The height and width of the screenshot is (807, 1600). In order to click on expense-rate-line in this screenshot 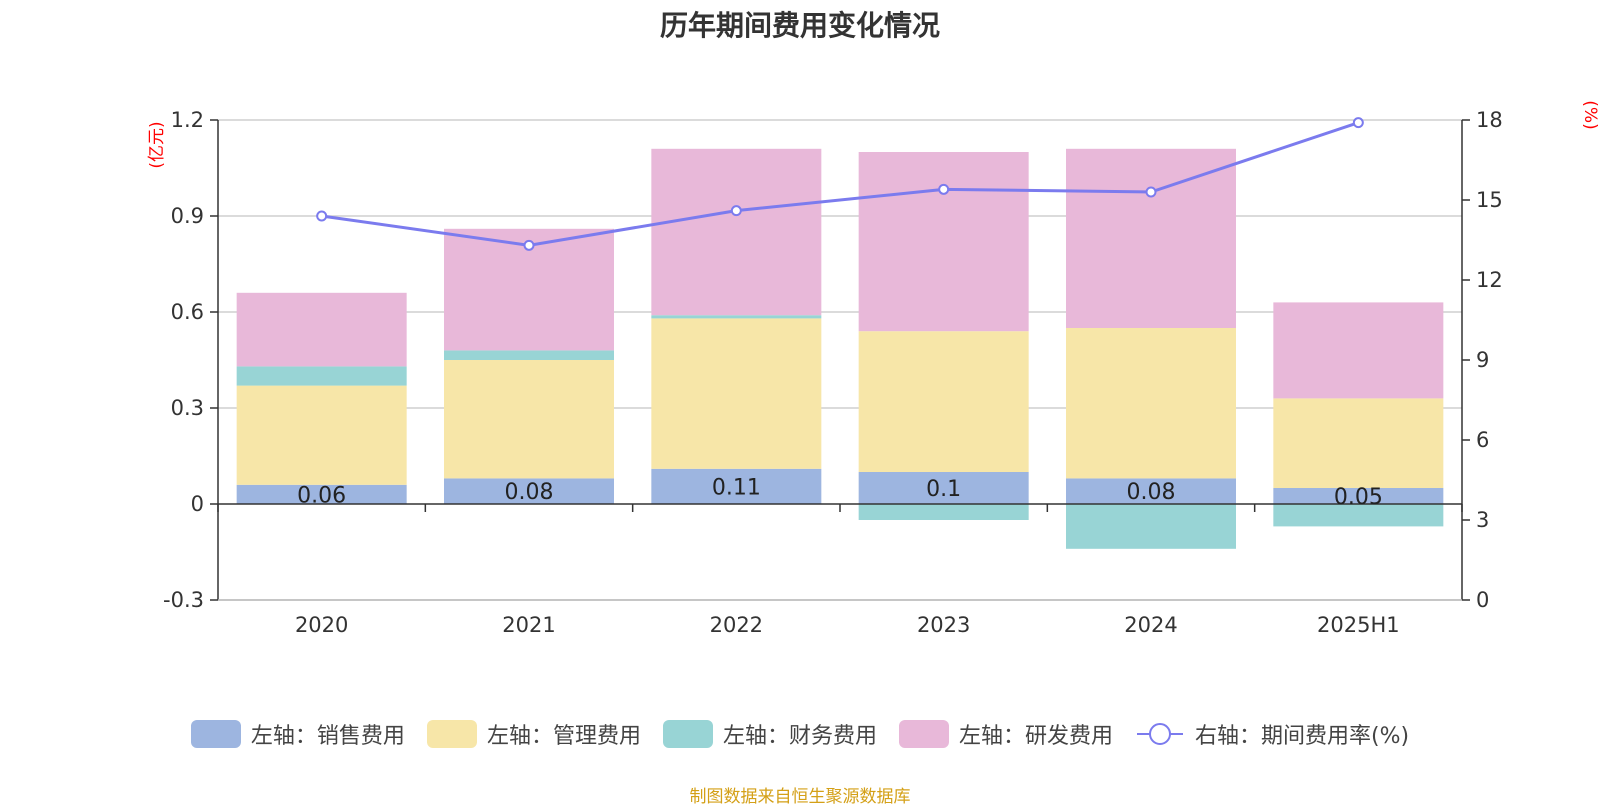, I will do `click(840, 184)`.